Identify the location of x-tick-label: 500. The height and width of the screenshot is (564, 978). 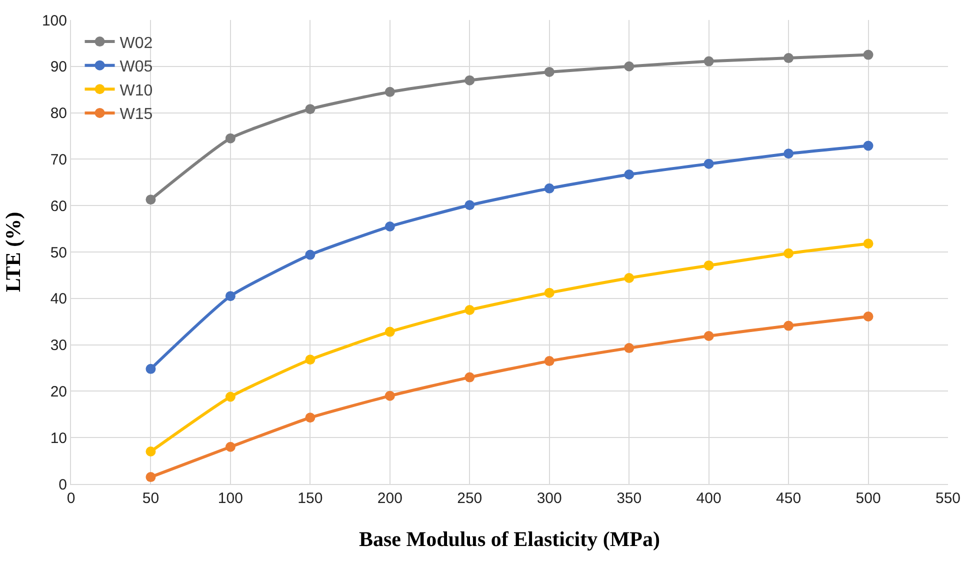
(868, 498).